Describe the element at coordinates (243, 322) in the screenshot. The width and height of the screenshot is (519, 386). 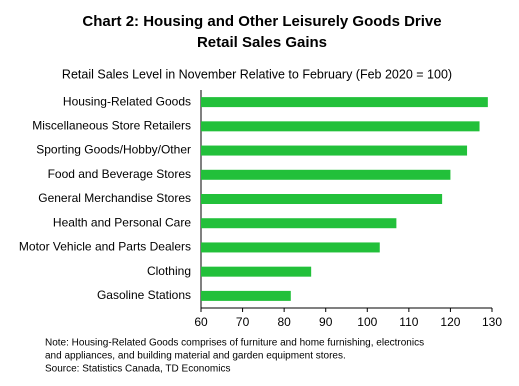
I see `x-tick-label: 70` at that location.